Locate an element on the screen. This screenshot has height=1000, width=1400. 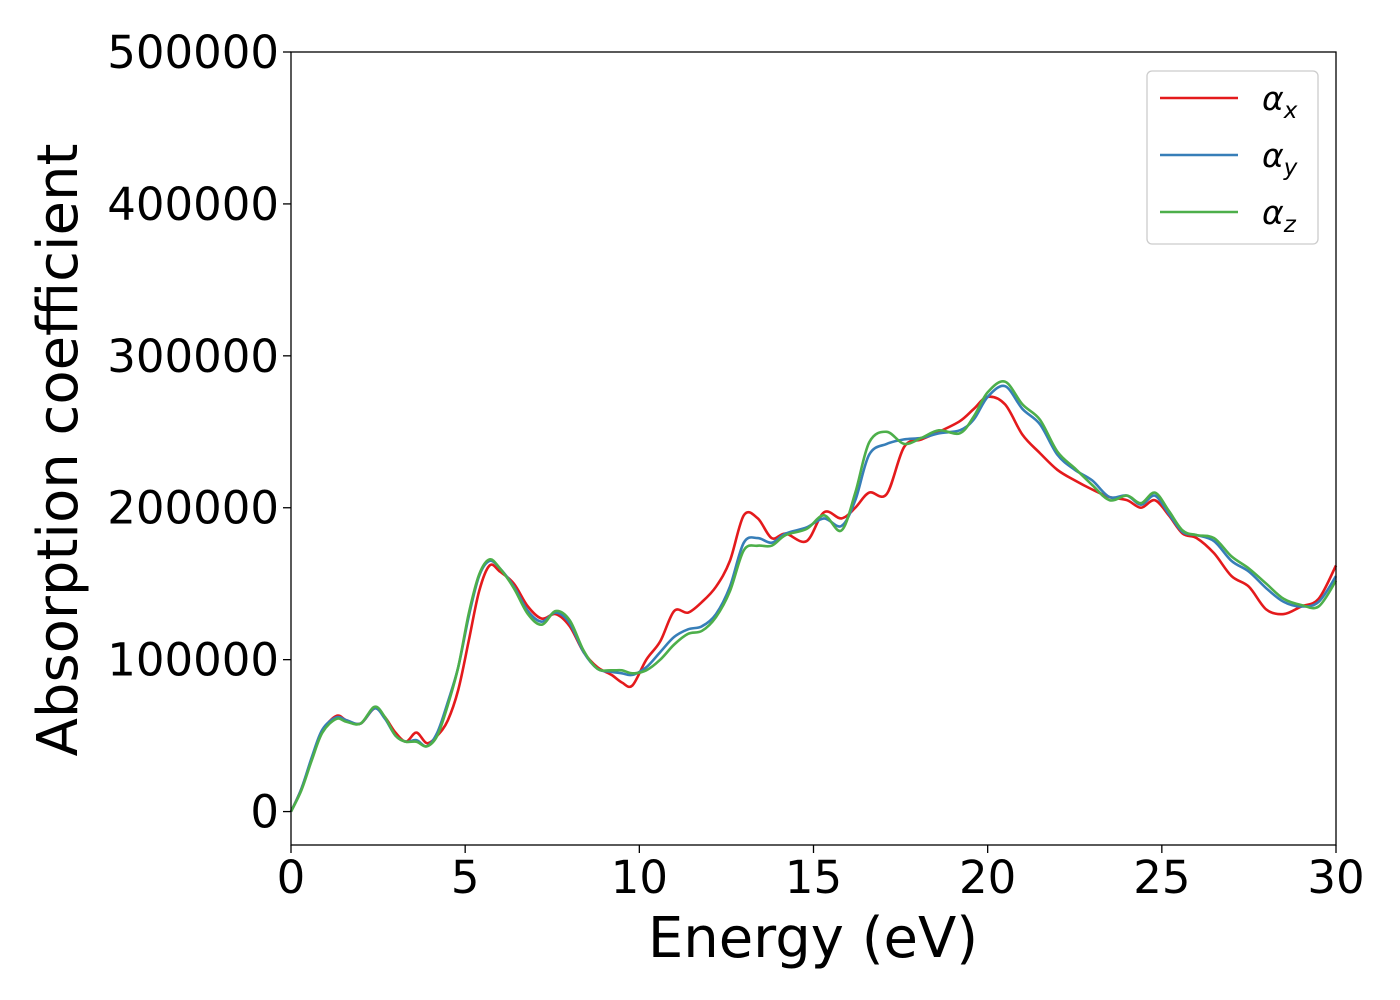
x-tick-label: 0 is located at coordinates (291, 877).